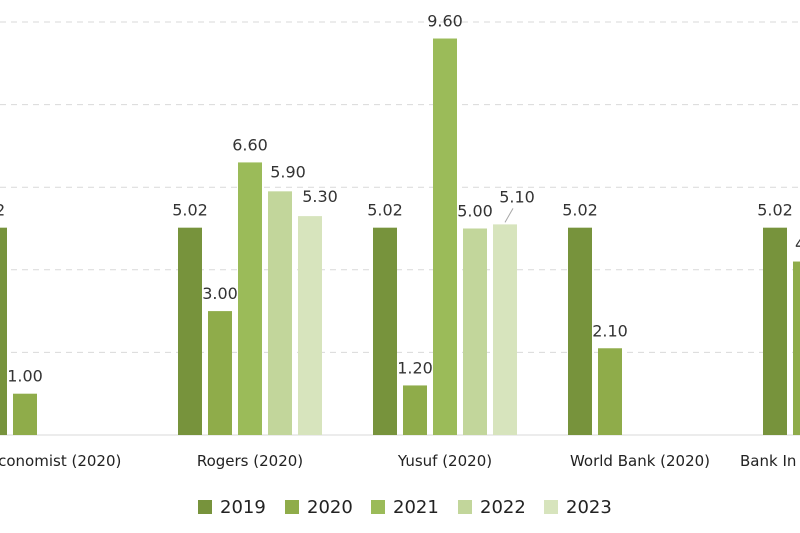 The image size is (800, 533). Describe the element at coordinates (589, 507) in the screenshot. I see `legend-label: 2023` at that location.